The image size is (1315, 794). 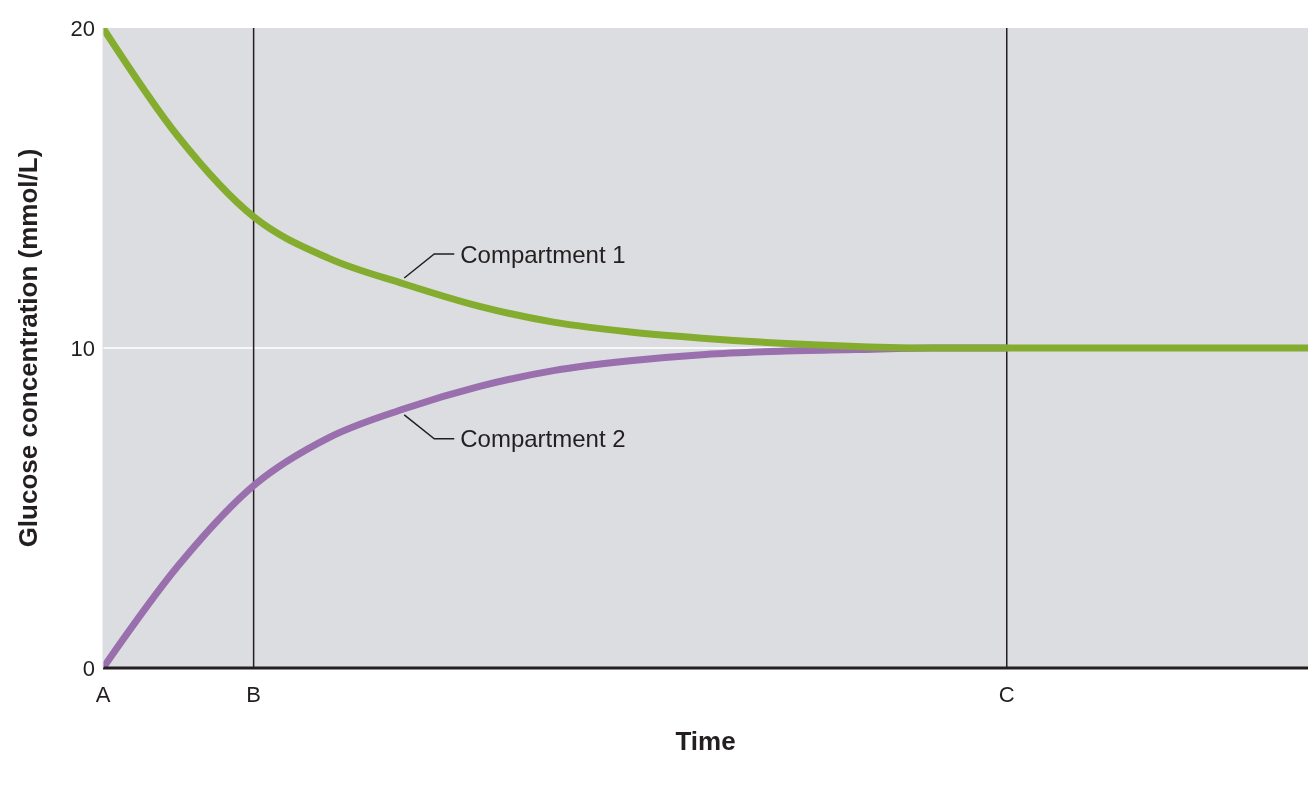 I want to click on series-label: Compartment 2, so click(x=543, y=439).